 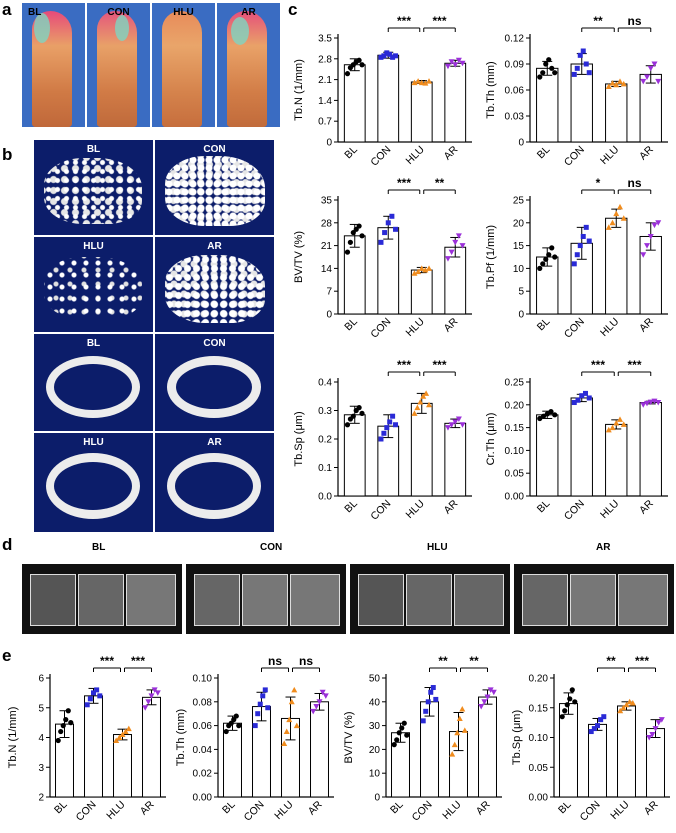 What do you see at coordinates (214, 343) in the screenshot?
I see `cortical-label-con: CON` at bounding box center [214, 343].